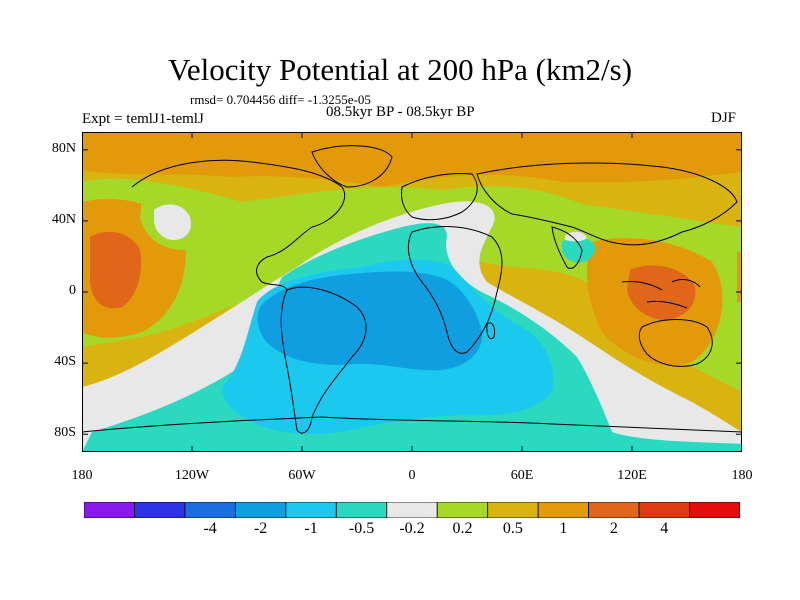 The image size is (800, 600). What do you see at coordinates (311, 528) in the screenshot?
I see `colorbar-label: -1` at bounding box center [311, 528].